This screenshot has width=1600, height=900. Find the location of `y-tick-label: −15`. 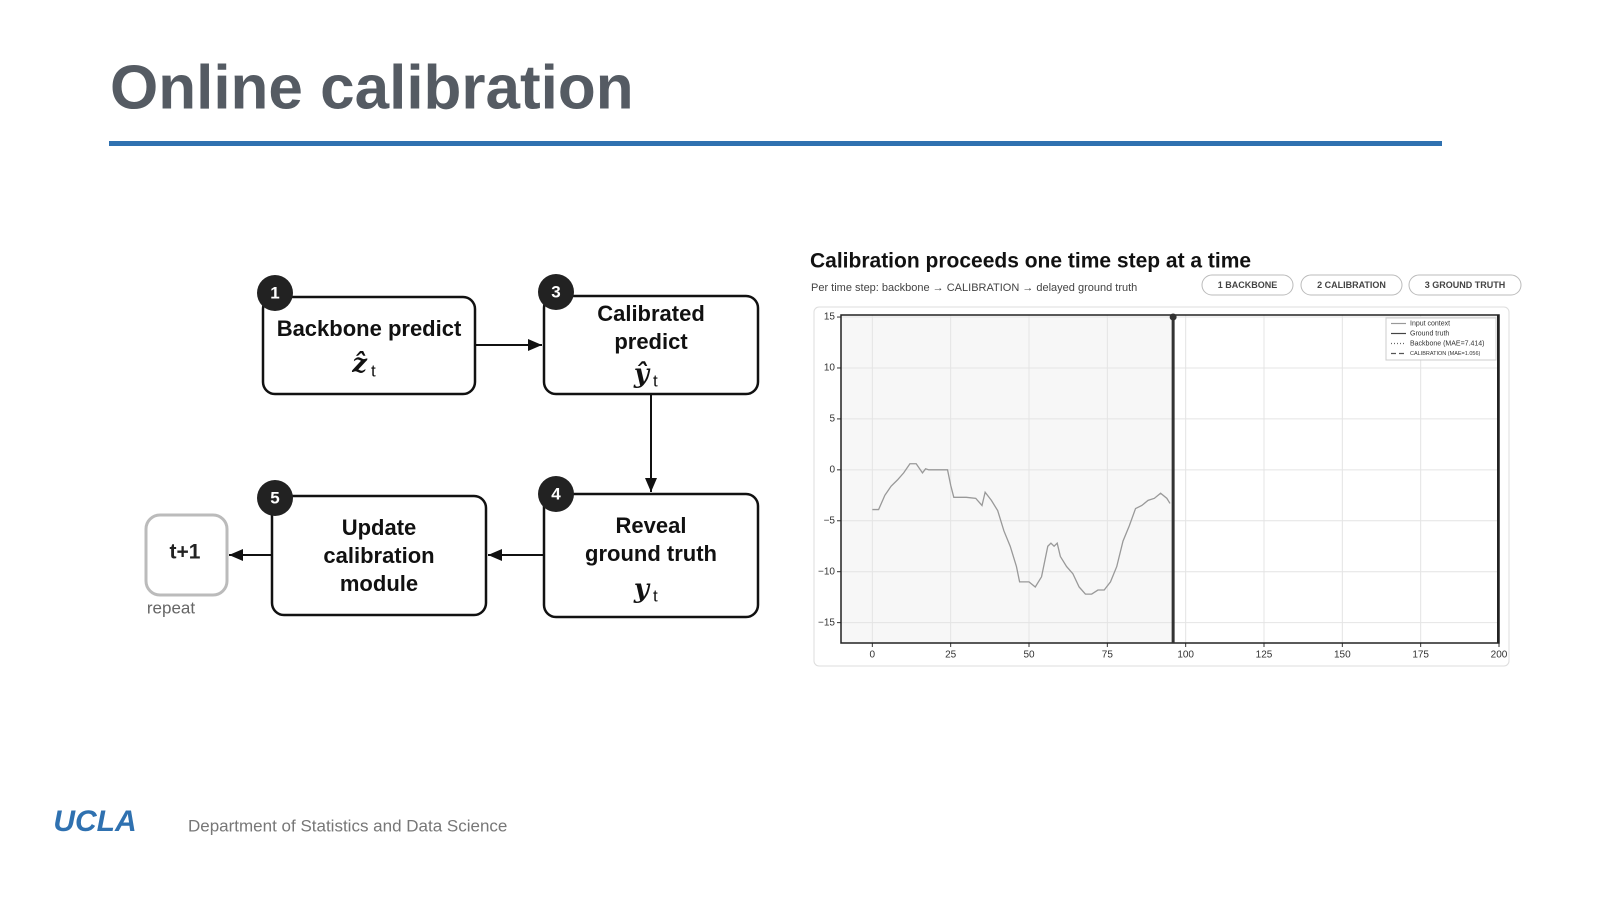

y-tick-label: −15 is located at coordinates (826, 622).